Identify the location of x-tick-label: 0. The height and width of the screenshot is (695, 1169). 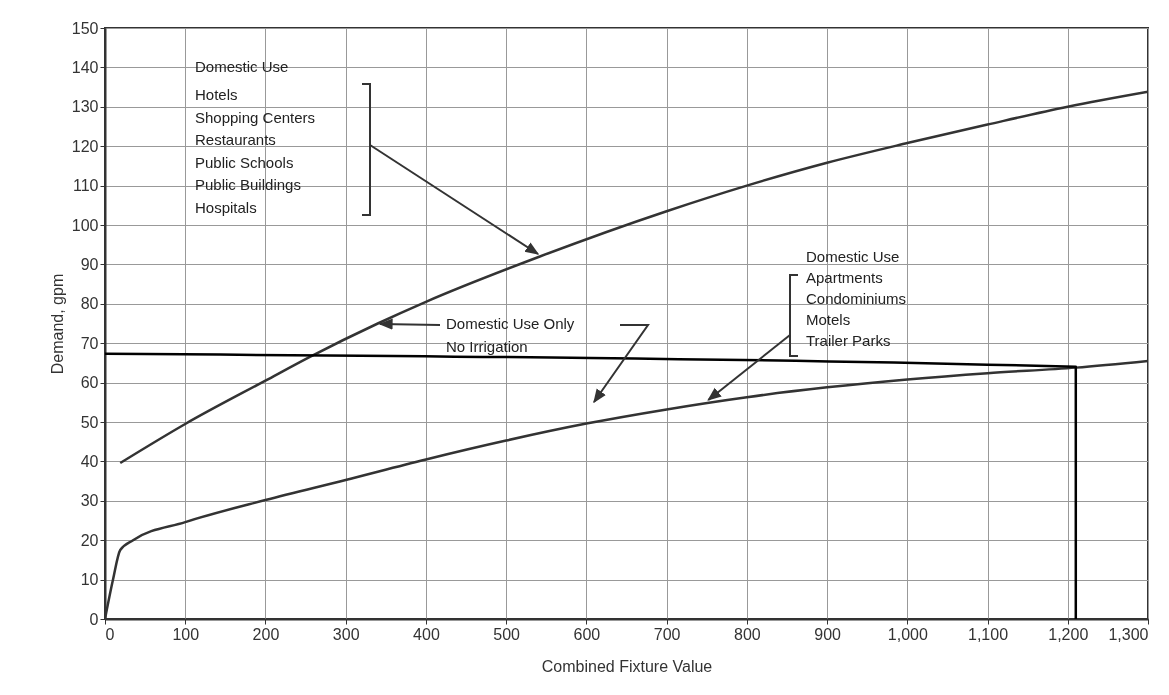
(110, 634).